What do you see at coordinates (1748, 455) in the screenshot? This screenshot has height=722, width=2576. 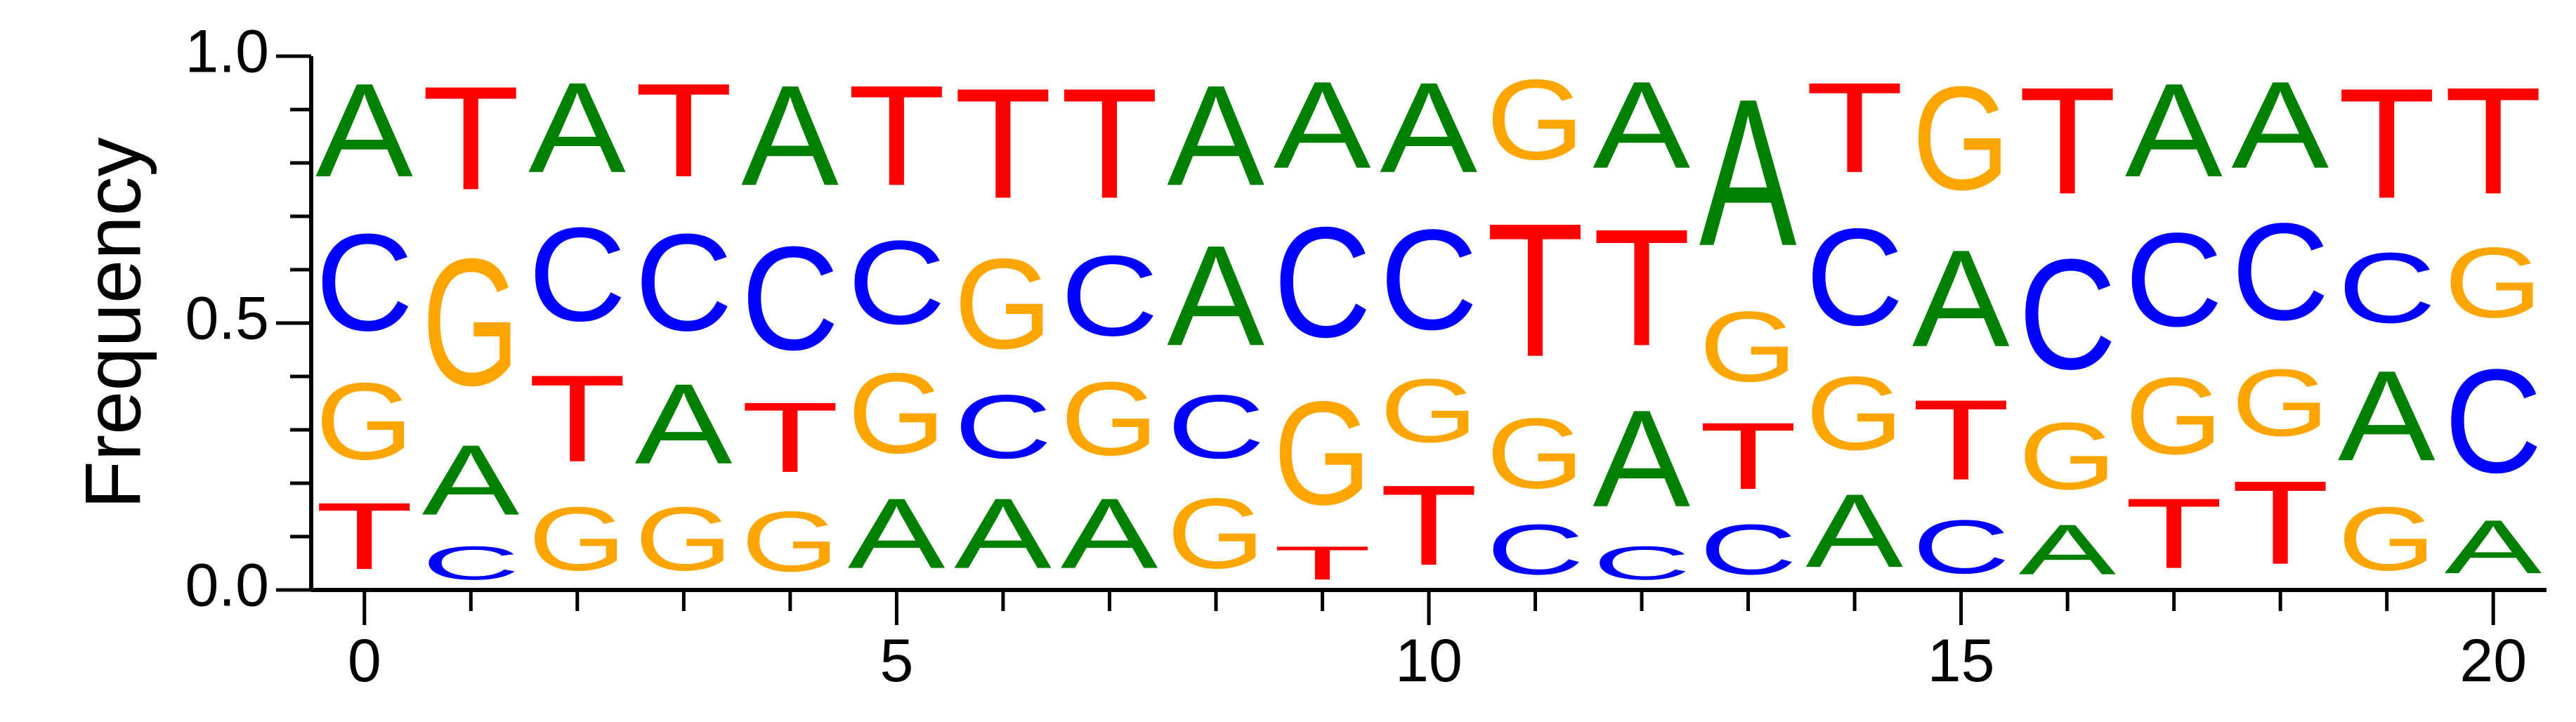 I see `logo-letter-t-pos-13: T` at bounding box center [1748, 455].